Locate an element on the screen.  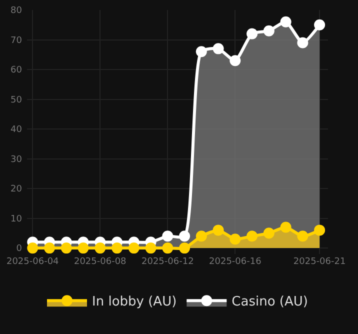
y-tick-label: 60 is located at coordinates (16, 71).